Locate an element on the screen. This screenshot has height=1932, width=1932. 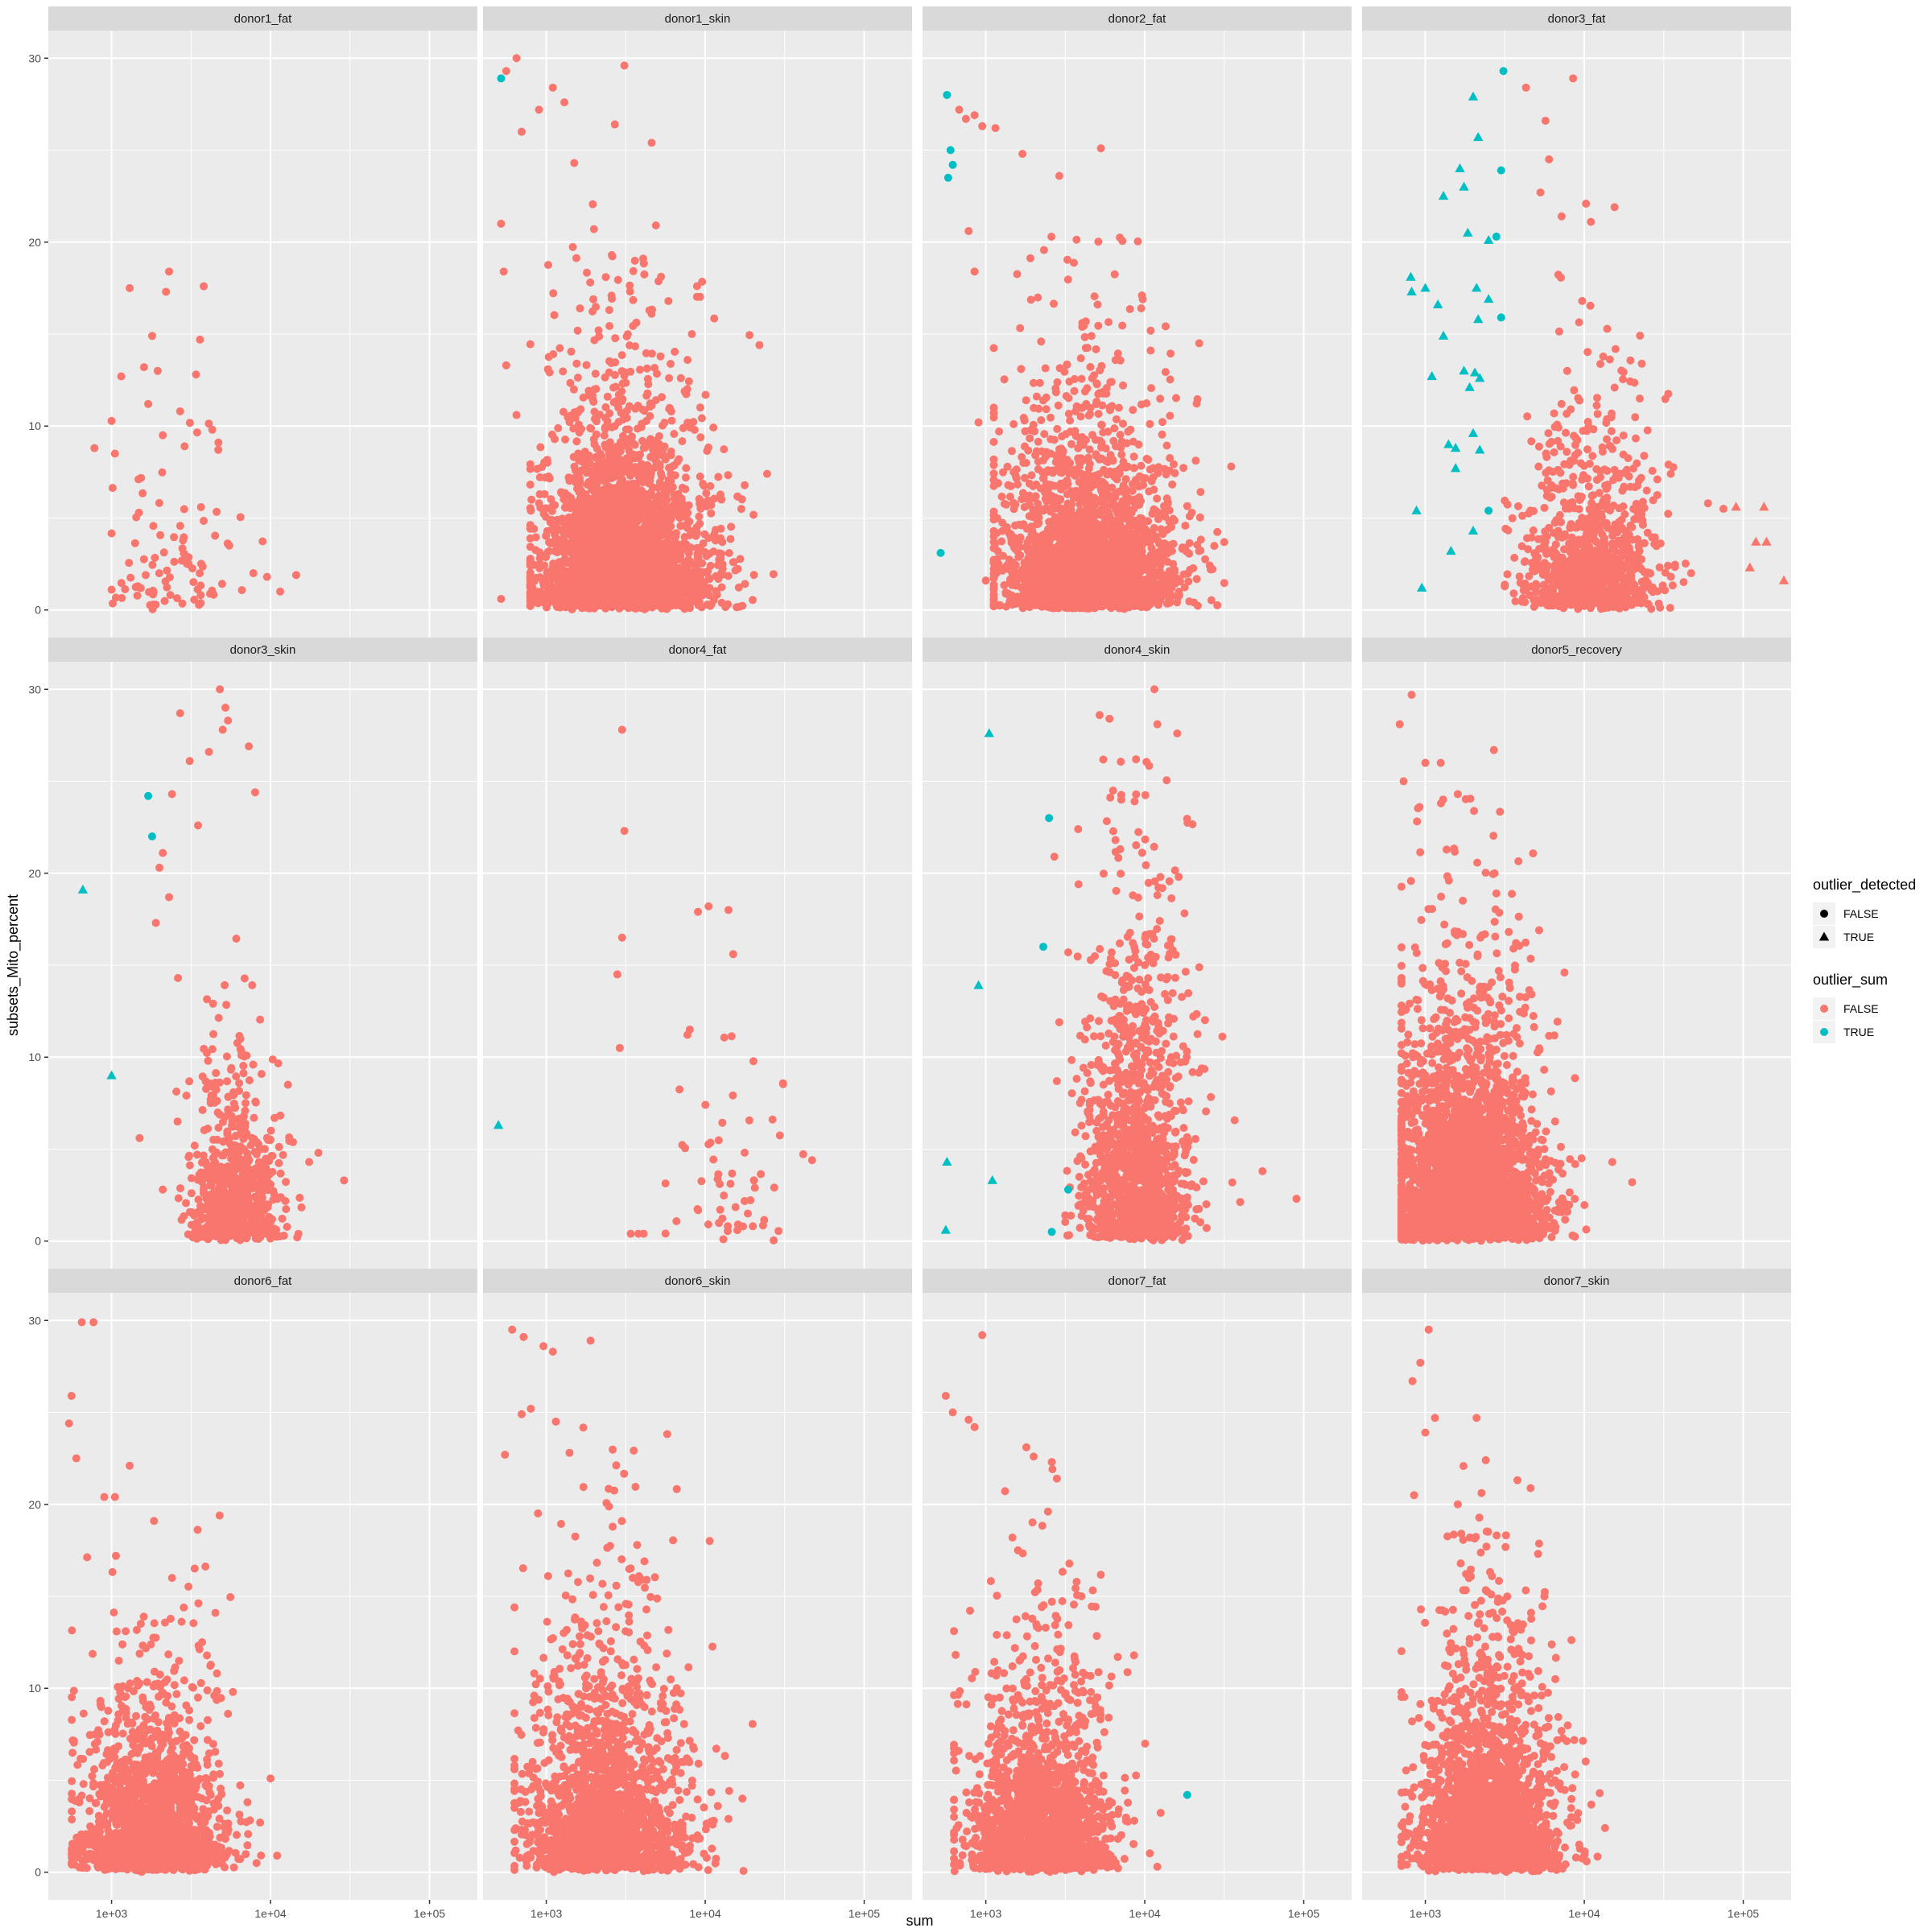
facet-strip is located at coordinates (262, 18).